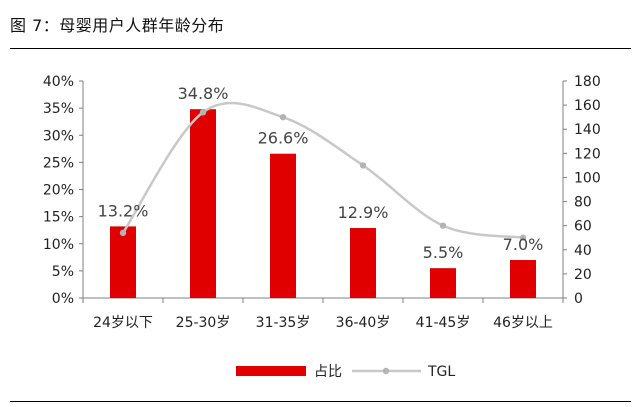 The width and height of the screenshot is (641, 407). What do you see at coordinates (523, 323) in the screenshot?
I see `x-tick-label: 46岁以上` at bounding box center [523, 323].